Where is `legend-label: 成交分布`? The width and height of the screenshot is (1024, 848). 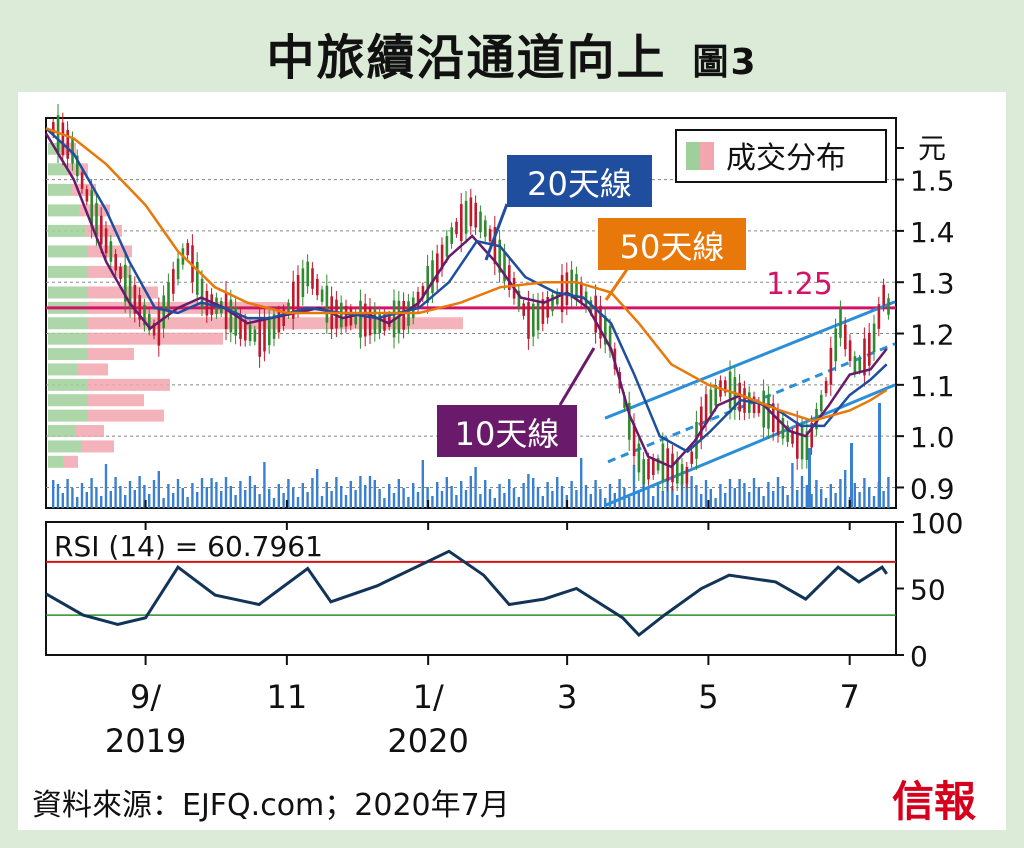
legend-label: 成交分布 is located at coordinates (786, 158).